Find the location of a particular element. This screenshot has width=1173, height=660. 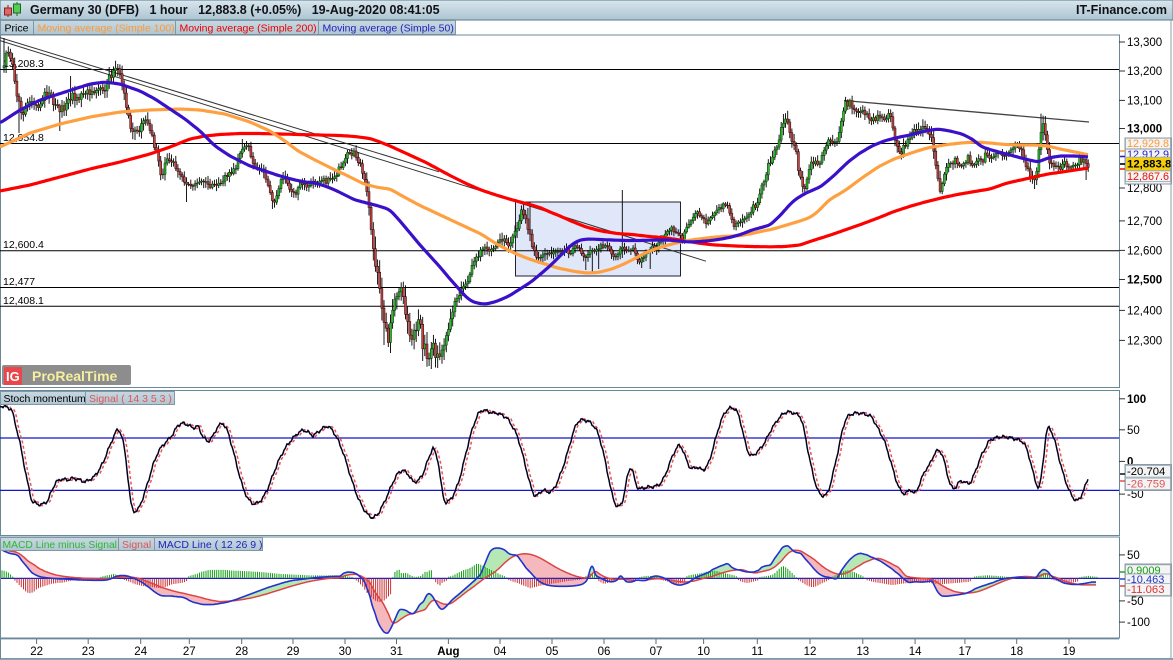

svg-text: Aug is located at coordinates (448, 652).